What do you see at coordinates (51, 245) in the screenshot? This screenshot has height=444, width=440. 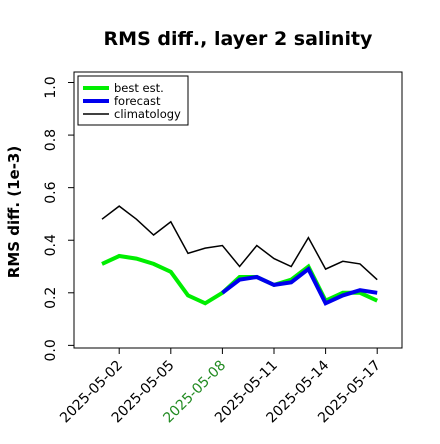 I see `y-tick-label: 0.4` at bounding box center [51, 245].